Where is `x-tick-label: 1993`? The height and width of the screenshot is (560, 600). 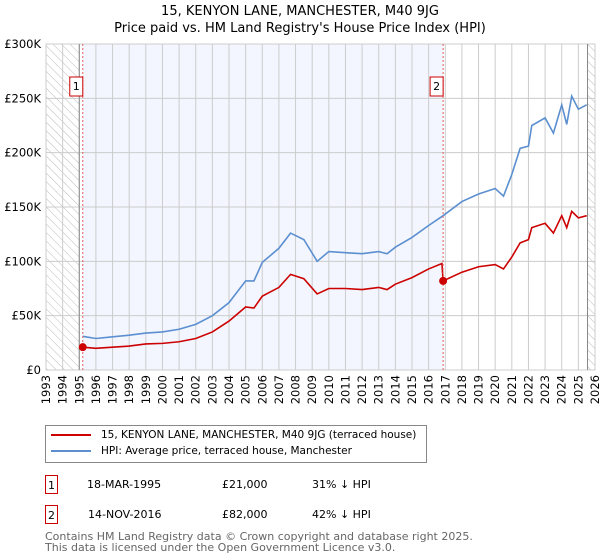 x-tick-label: 1993 is located at coordinates (46, 389).